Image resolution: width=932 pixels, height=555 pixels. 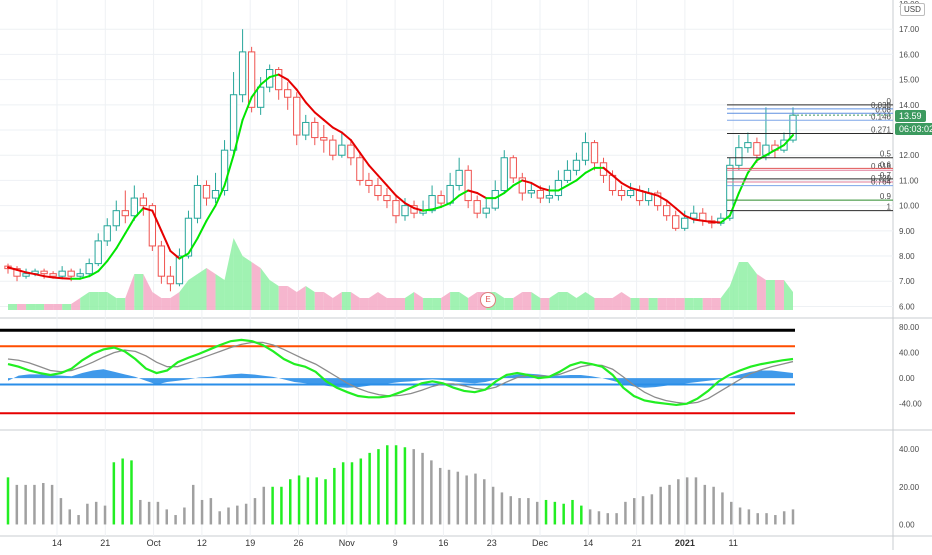 I want to click on price-tick-label: 11.00, so click(x=909, y=180).